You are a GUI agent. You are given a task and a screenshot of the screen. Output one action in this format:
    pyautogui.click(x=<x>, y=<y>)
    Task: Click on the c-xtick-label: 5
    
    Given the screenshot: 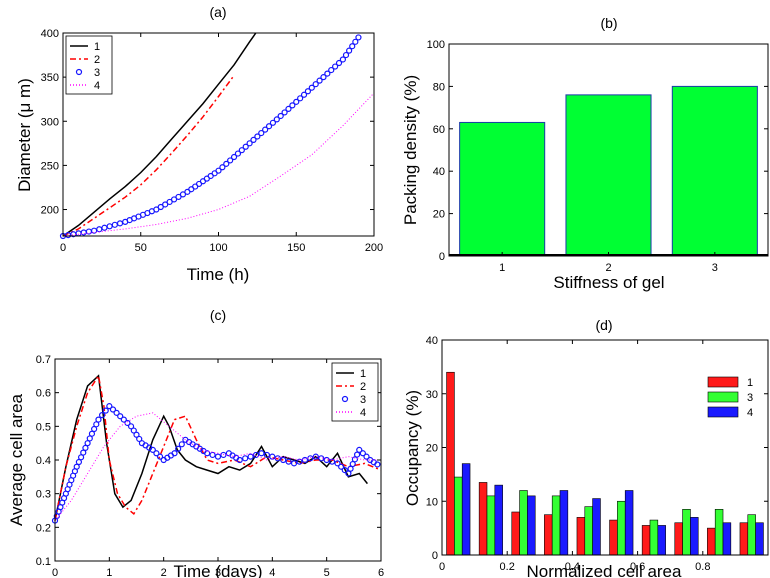 What is the action you would take?
    pyautogui.click(x=327, y=572)
    